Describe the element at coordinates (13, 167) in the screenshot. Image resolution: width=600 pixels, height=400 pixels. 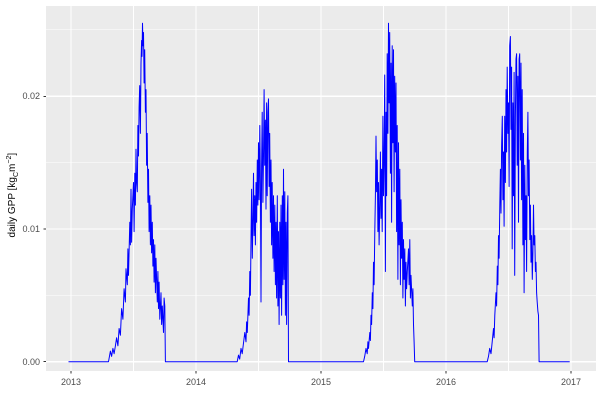
I see `y-axis-title-unit: m` at that location.